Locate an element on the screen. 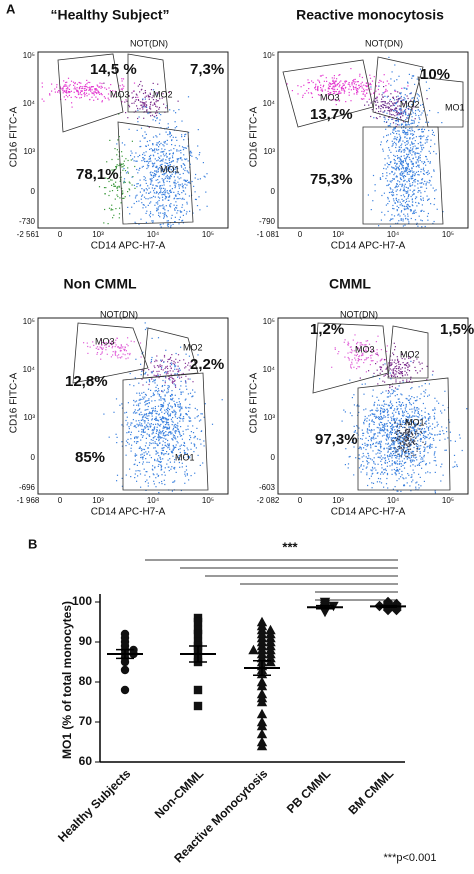  gate is located at coordinates (398, 89).